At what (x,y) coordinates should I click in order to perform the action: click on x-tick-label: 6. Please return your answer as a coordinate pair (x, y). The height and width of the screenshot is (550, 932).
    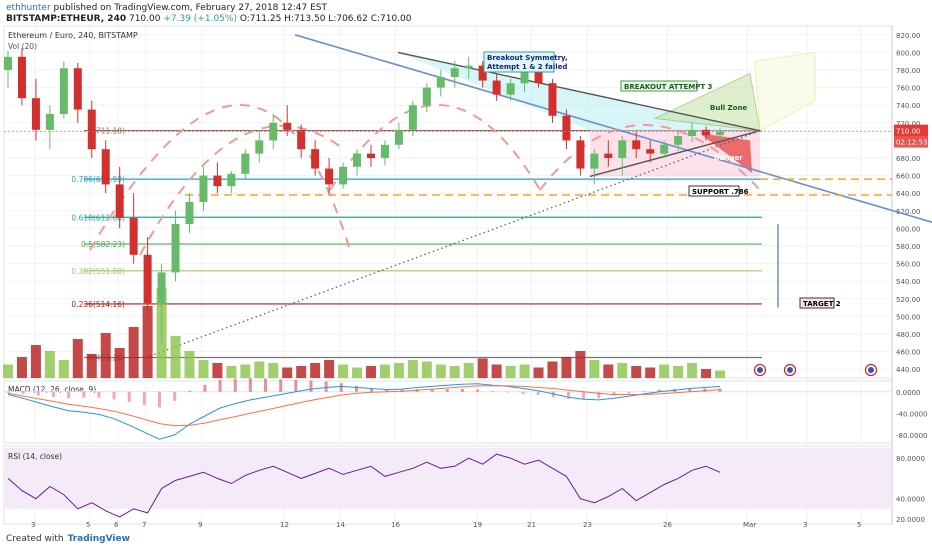
    Looking at the image, I should click on (116, 525).